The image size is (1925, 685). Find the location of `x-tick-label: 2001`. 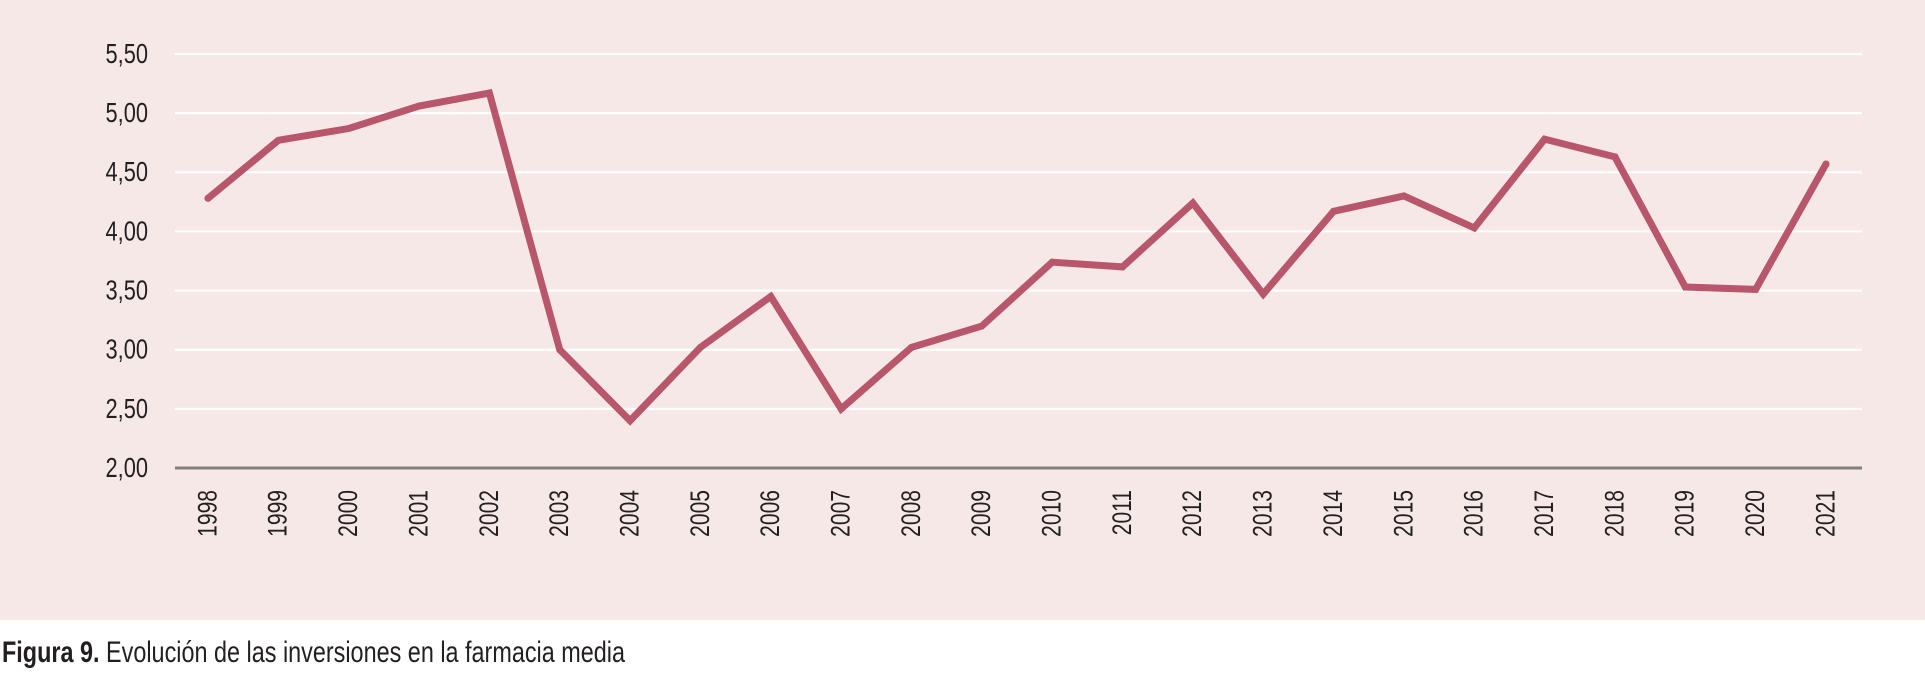

x-tick-label: 2001 is located at coordinates (419, 513).